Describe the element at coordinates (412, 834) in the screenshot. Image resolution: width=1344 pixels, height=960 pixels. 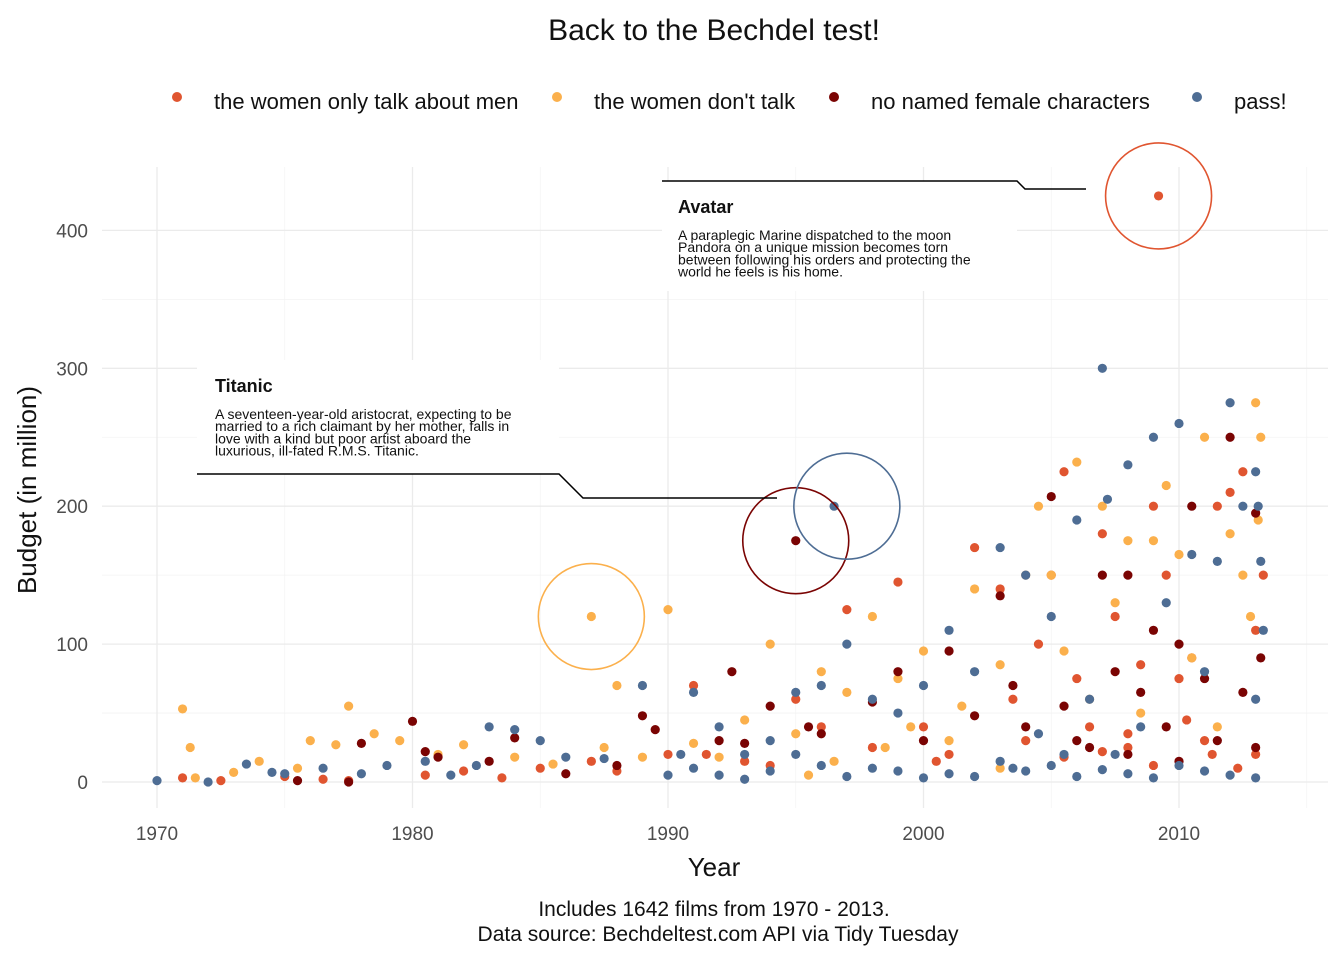
I see `x-tick-label: 1980` at that location.